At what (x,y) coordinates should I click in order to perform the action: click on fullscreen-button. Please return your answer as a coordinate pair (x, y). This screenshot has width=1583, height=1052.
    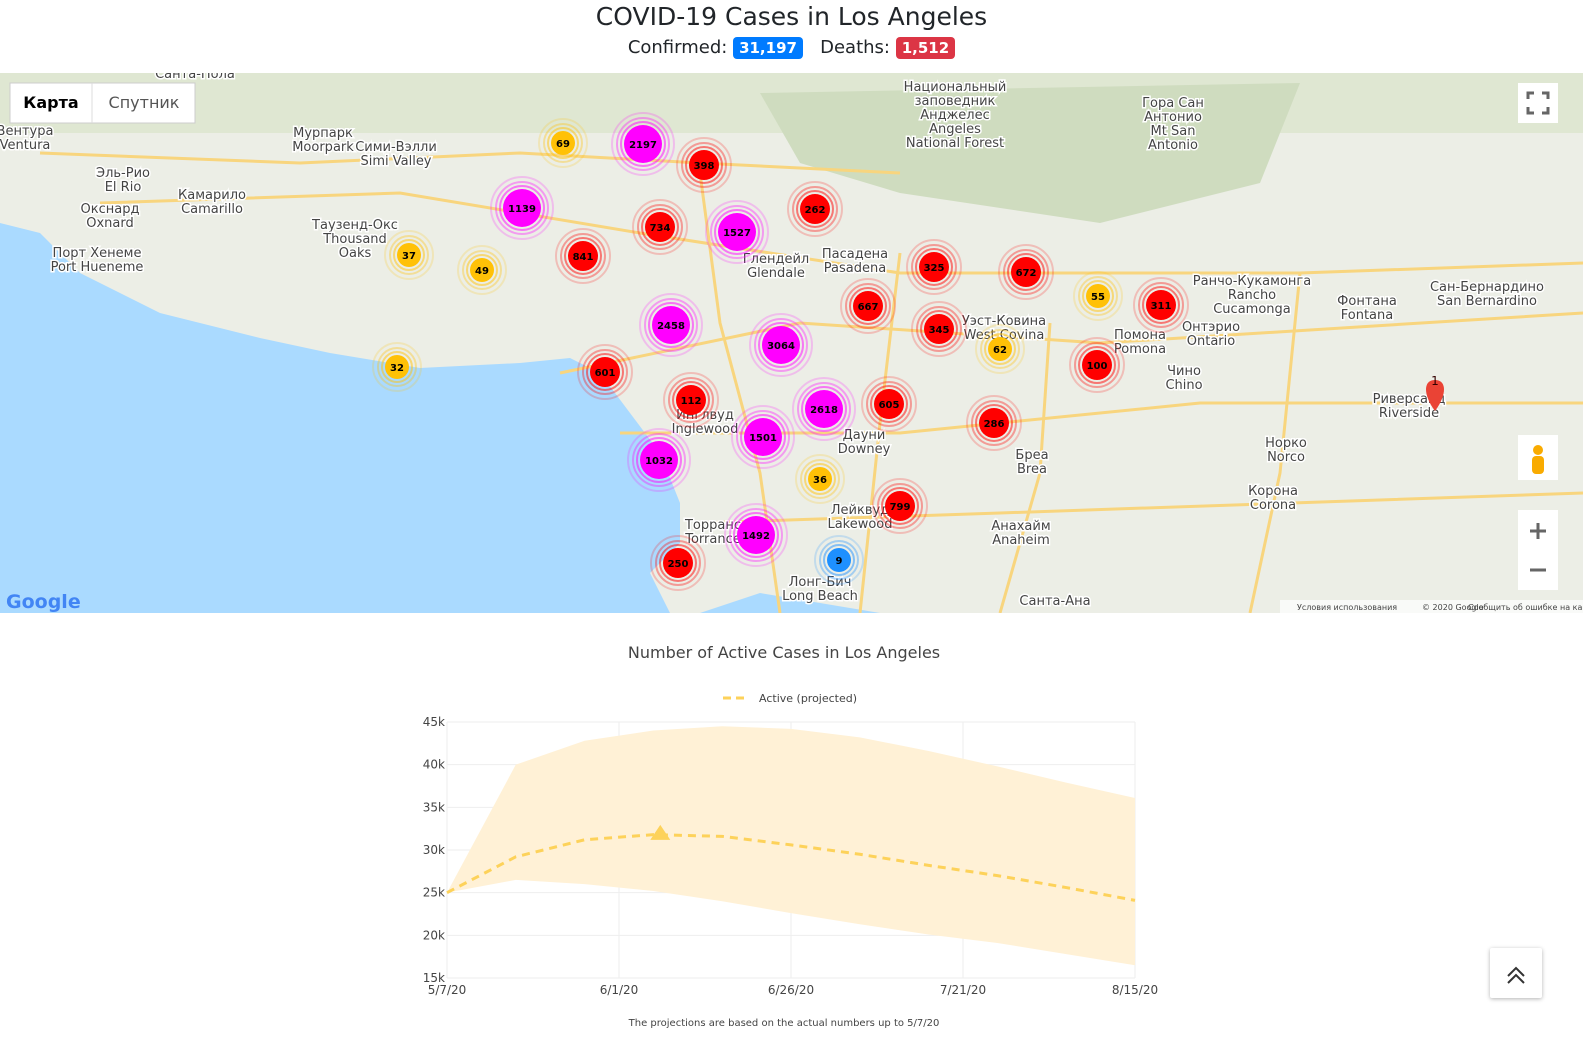
    Looking at the image, I should click on (1538, 103).